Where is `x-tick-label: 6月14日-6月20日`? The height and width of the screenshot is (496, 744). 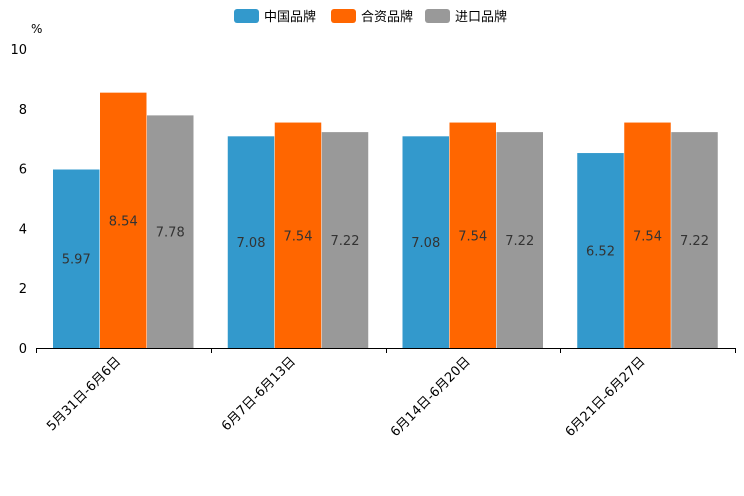
x-tick-label: 6月14日-6月20日 is located at coordinates (431, 397).